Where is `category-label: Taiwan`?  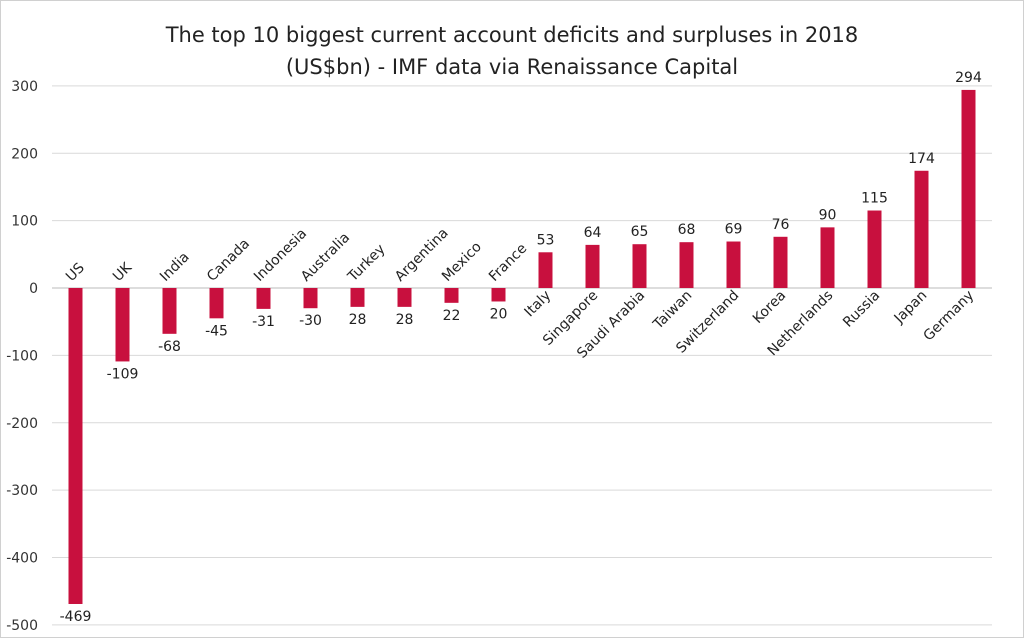 category-label: Taiwan is located at coordinates (673, 311).